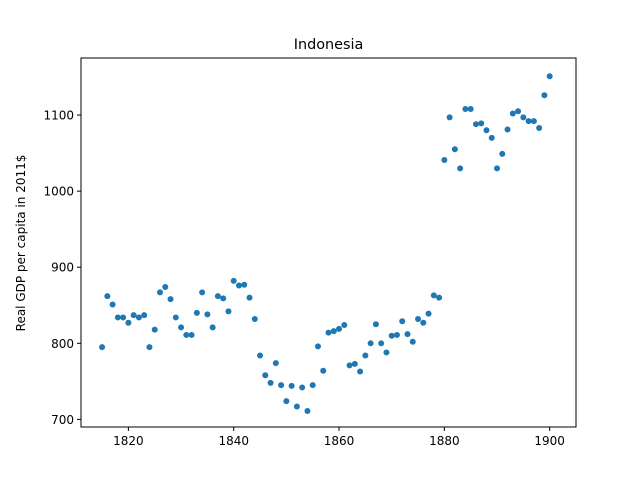  Describe the element at coordinates (62, 344) in the screenshot. I see `y-tick-label: 800` at that location.